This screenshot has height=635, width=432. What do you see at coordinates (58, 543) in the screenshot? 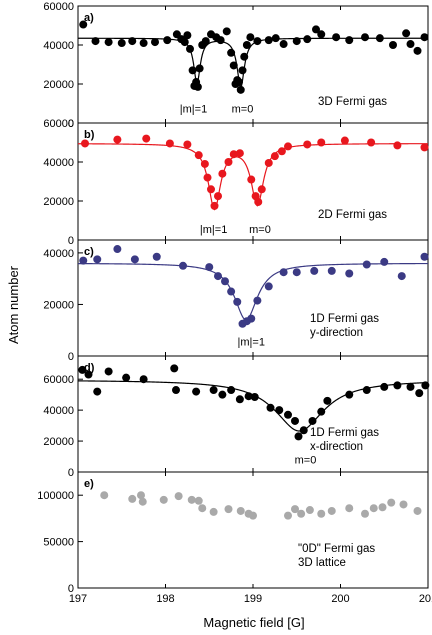
I see `y-tick-label: 50000` at bounding box center [58, 543].